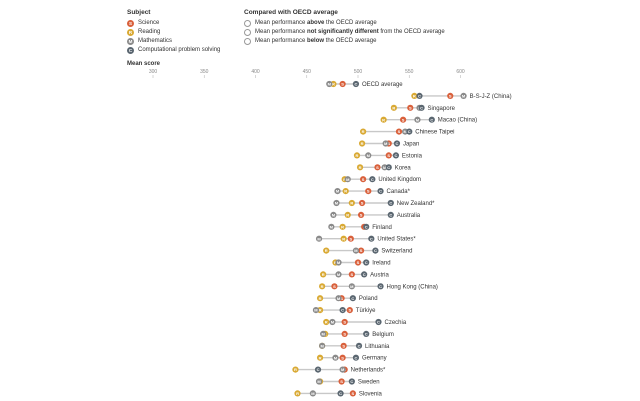 The image size is (640, 401). What do you see at coordinates (412, 156) in the screenshot?
I see `country-label: Estonia` at bounding box center [412, 156].